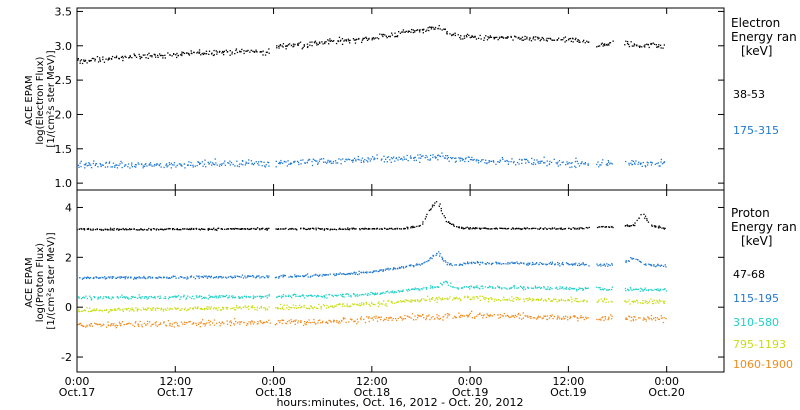  What do you see at coordinates (756, 51) in the screenshot?
I see `electron-legend-unit: [keV]` at bounding box center [756, 51].